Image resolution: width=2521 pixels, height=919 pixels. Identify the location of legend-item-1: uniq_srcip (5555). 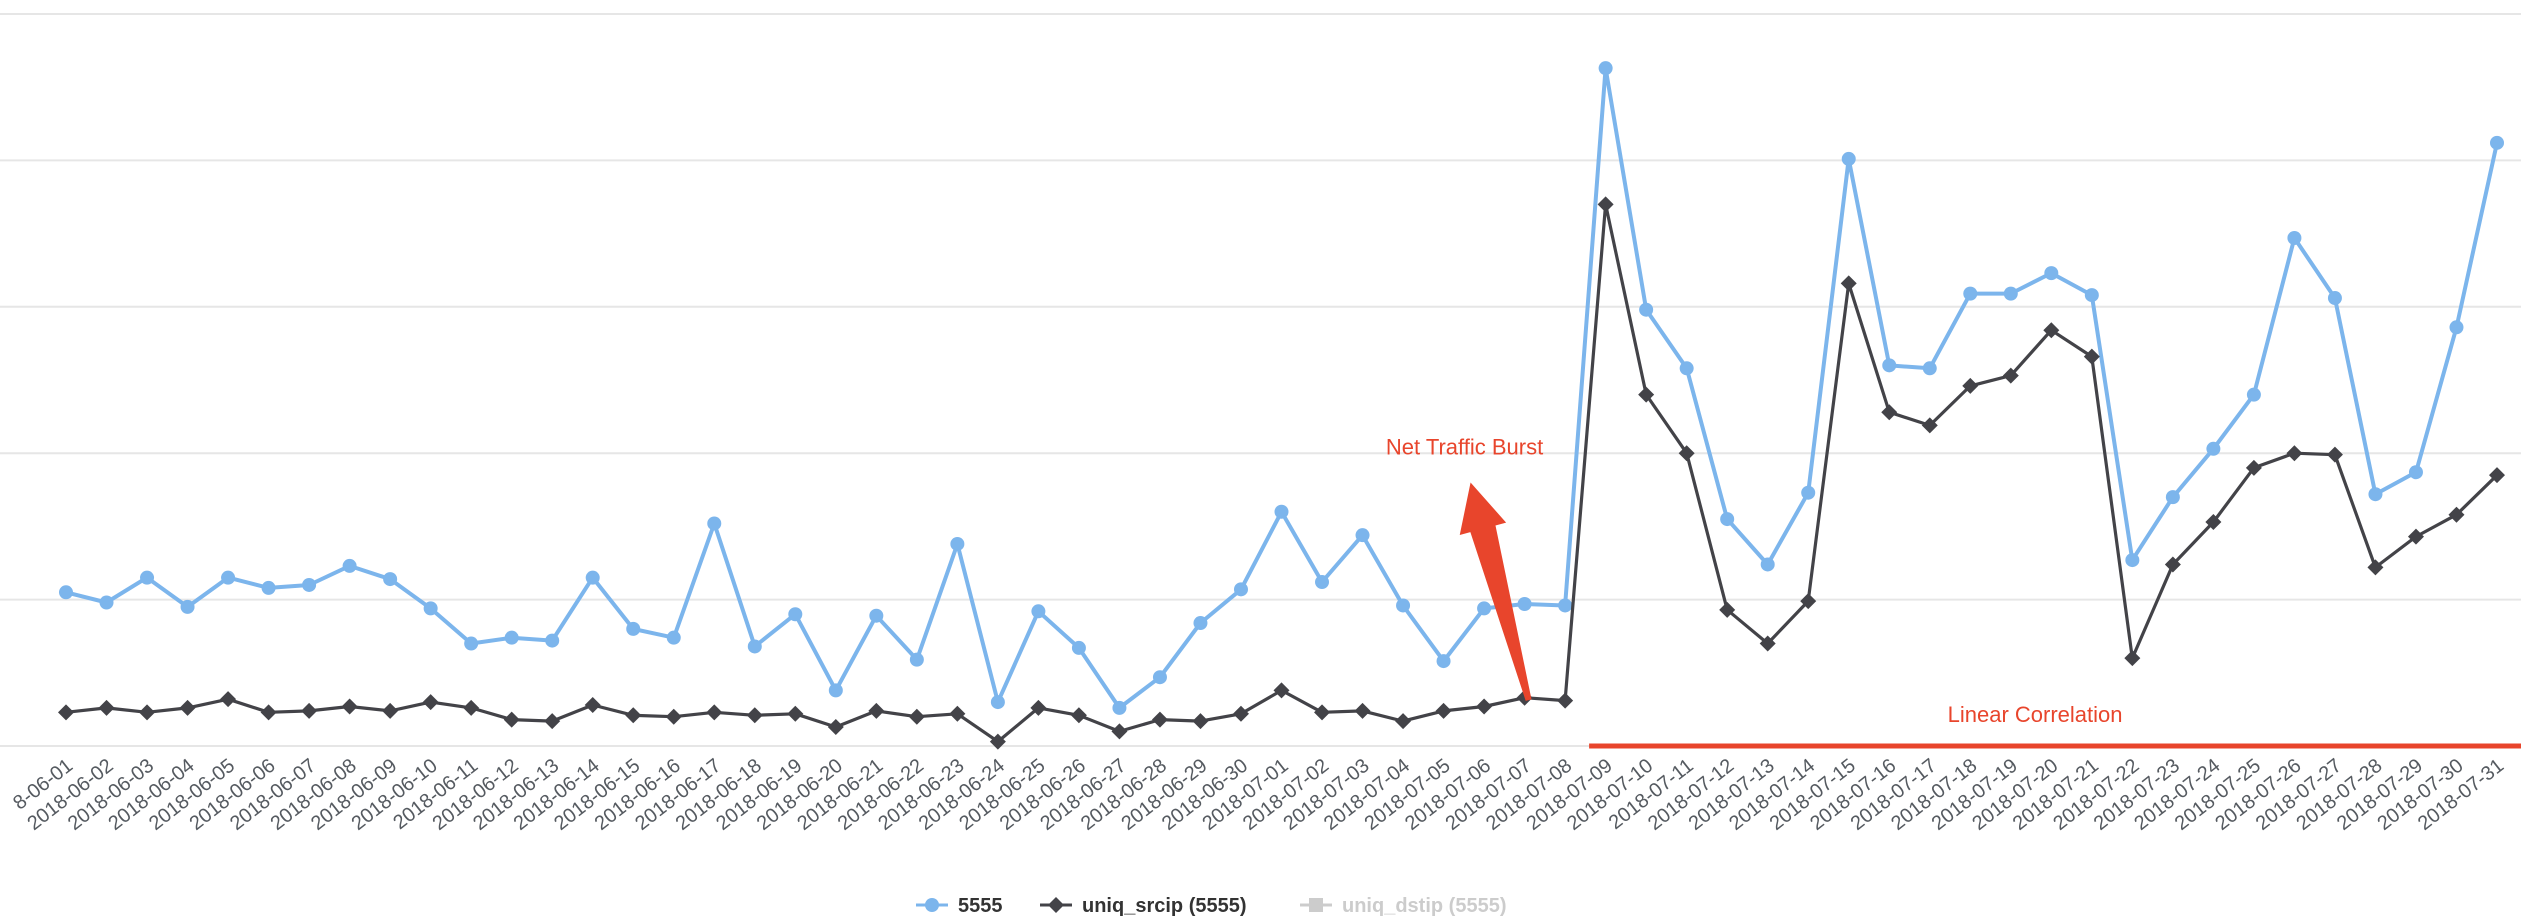
(1143, 906).